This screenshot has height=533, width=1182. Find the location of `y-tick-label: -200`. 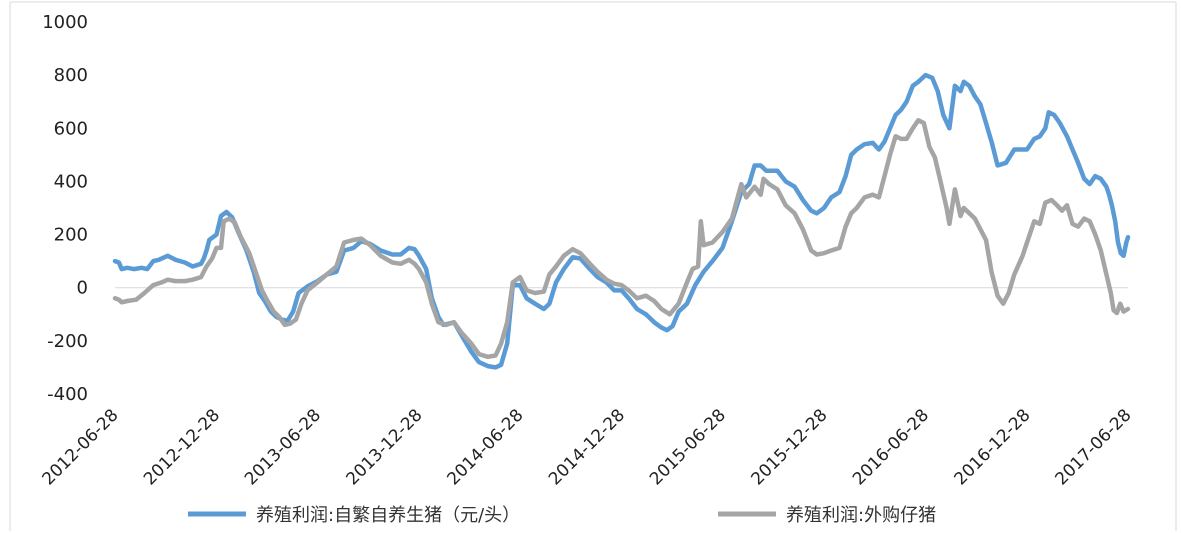

y-tick-label: -200 is located at coordinates (67, 341).